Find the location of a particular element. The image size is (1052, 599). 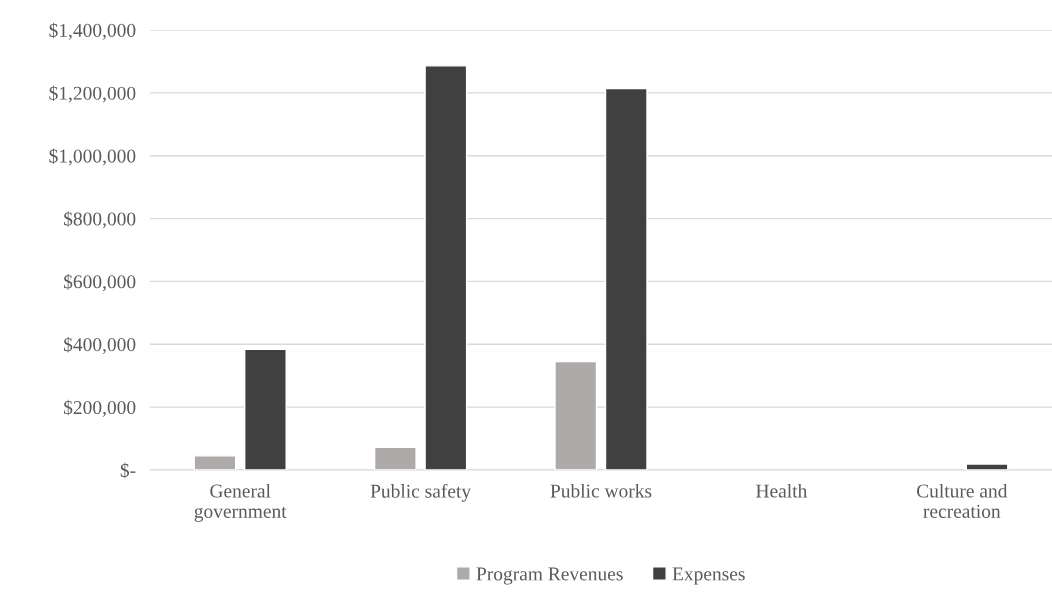

legend-label: Program Revenues is located at coordinates (549, 576).